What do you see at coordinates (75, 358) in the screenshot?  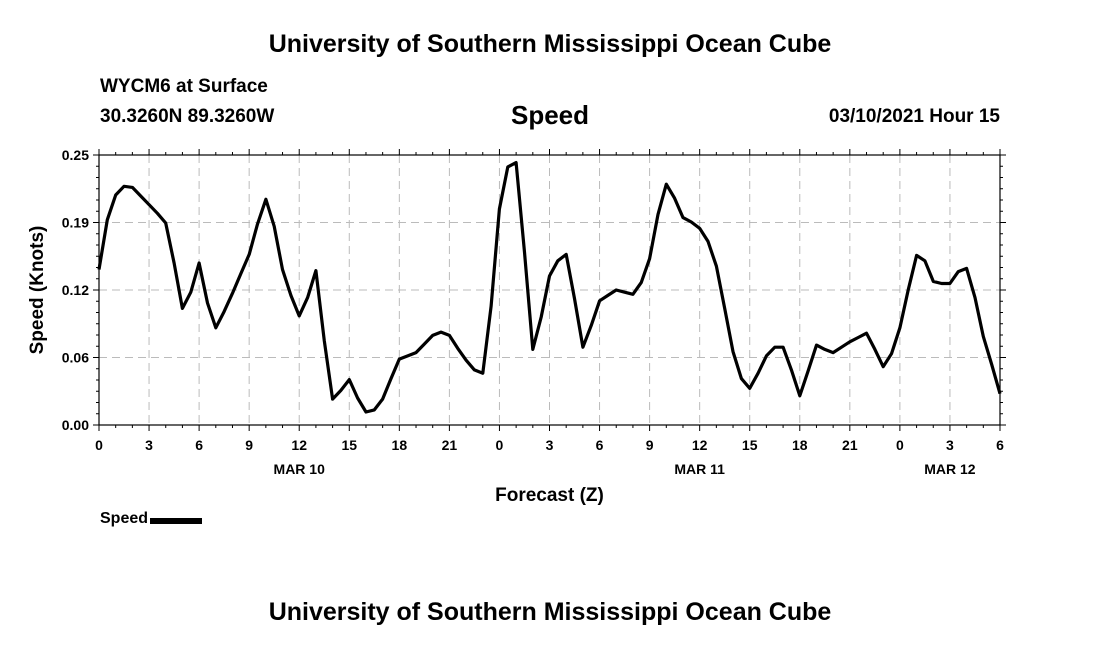 I see `y-tick-label: 0.06` at bounding box center [75, 358].